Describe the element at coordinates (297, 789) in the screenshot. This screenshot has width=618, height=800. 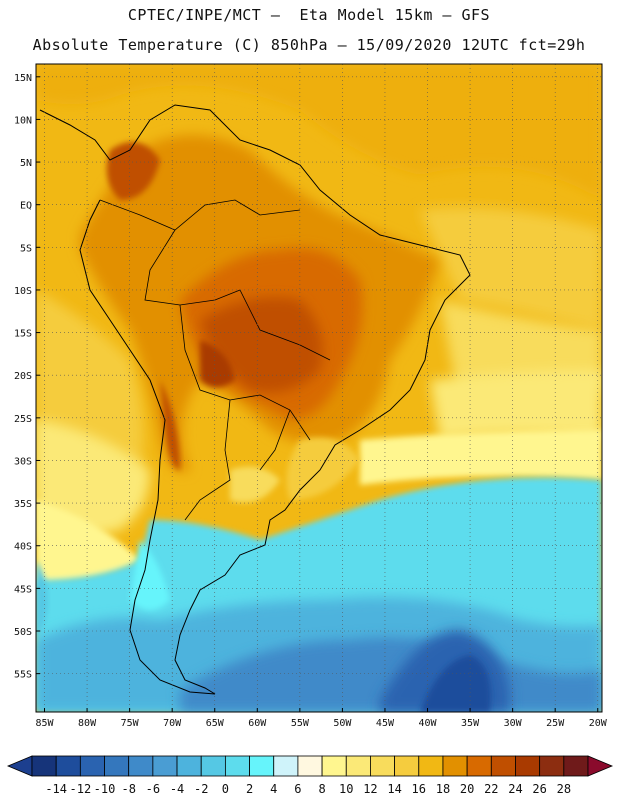
I see `colorbar-tick-label: 6` at that location.